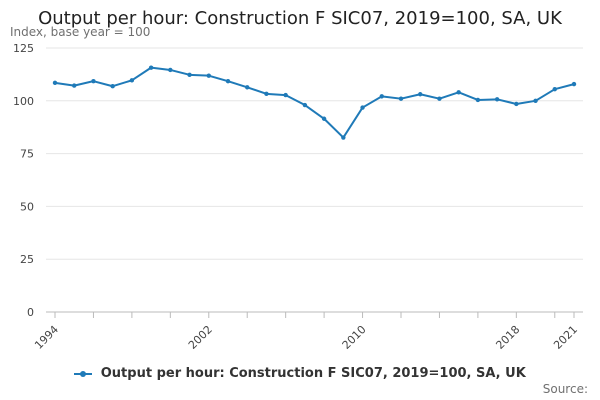 This screenshot has width=600, height=400. Describe the element at coordinates (30, 312) in the screenshot. I see `y-tick-label: 0` at that location.